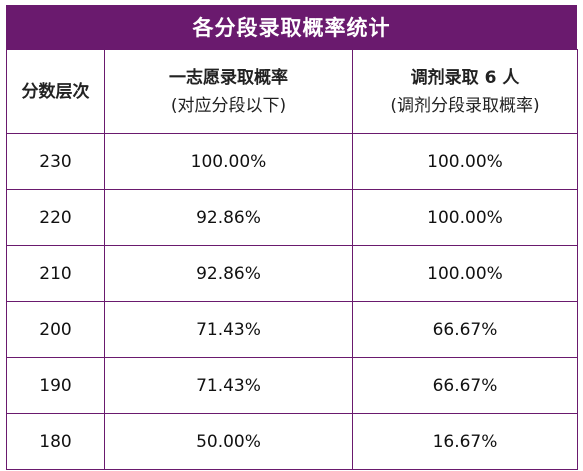 The image size is (583, 471). I want to click on table-row: 200 71.43% 66.67%, so click(292, 329).